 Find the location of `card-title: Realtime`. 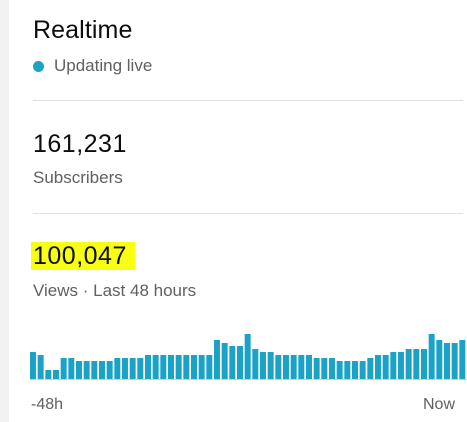

card-title: Realtime is located at coordinates (83, 30).